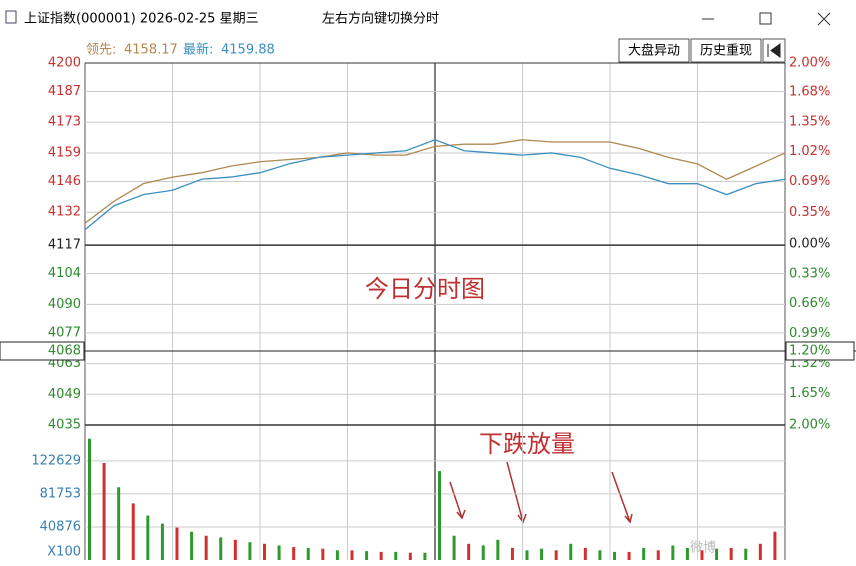 Image resolution: width=856 pixels, height=566 pixels. What do you see at coordinates (64, 425) in the screenshot?
I see `y-tick-label: 4035` at bounding box center [64, 425].